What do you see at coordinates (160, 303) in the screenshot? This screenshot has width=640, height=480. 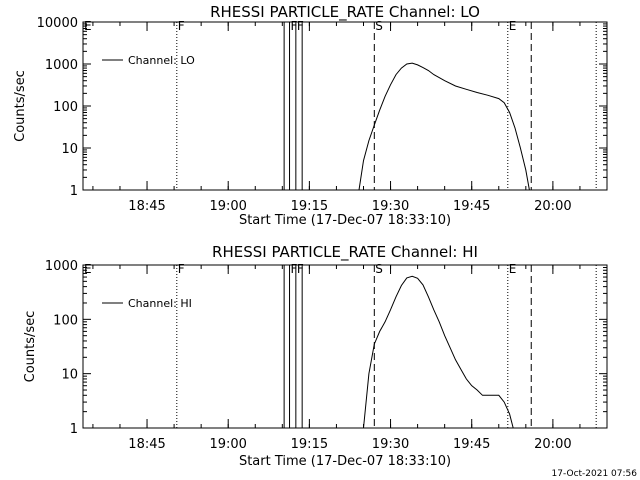 I see `legend-label: Channel: HI` at bounding box center [160, 303].